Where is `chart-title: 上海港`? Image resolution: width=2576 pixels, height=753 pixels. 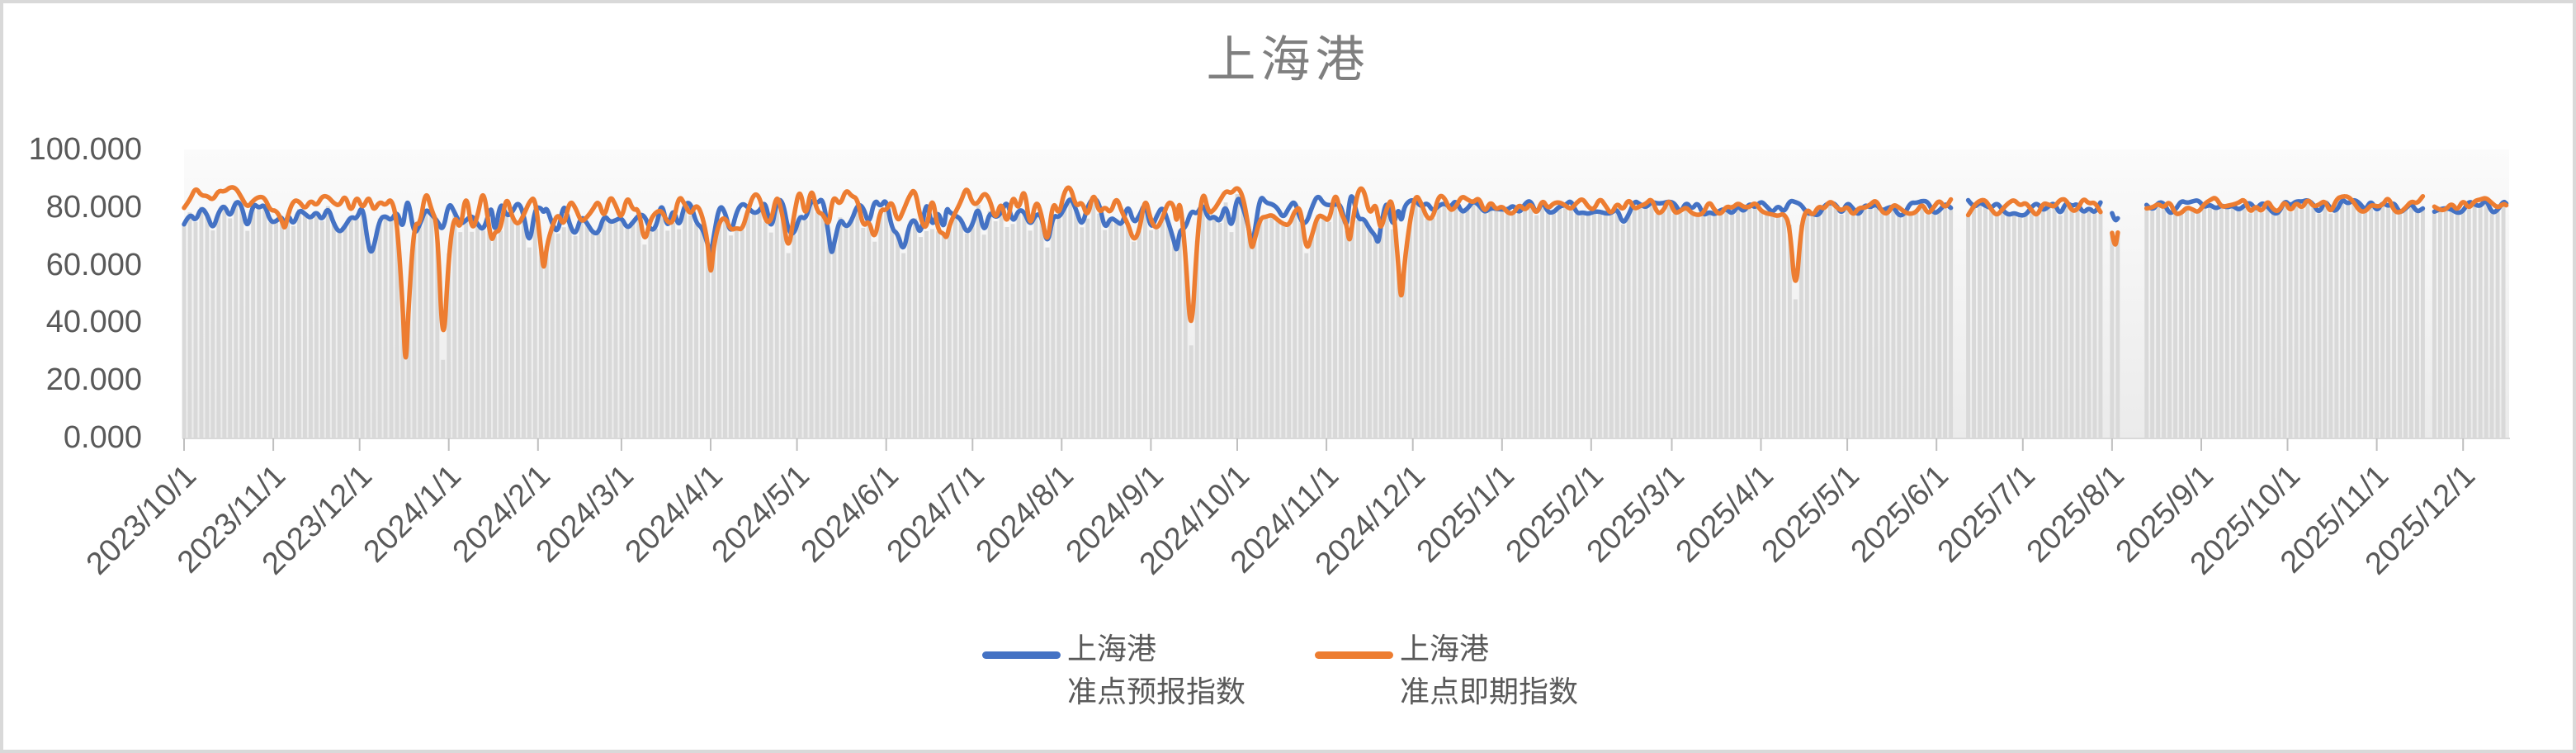 chart-title: 上海港 is located at coordinates (1288, 60).